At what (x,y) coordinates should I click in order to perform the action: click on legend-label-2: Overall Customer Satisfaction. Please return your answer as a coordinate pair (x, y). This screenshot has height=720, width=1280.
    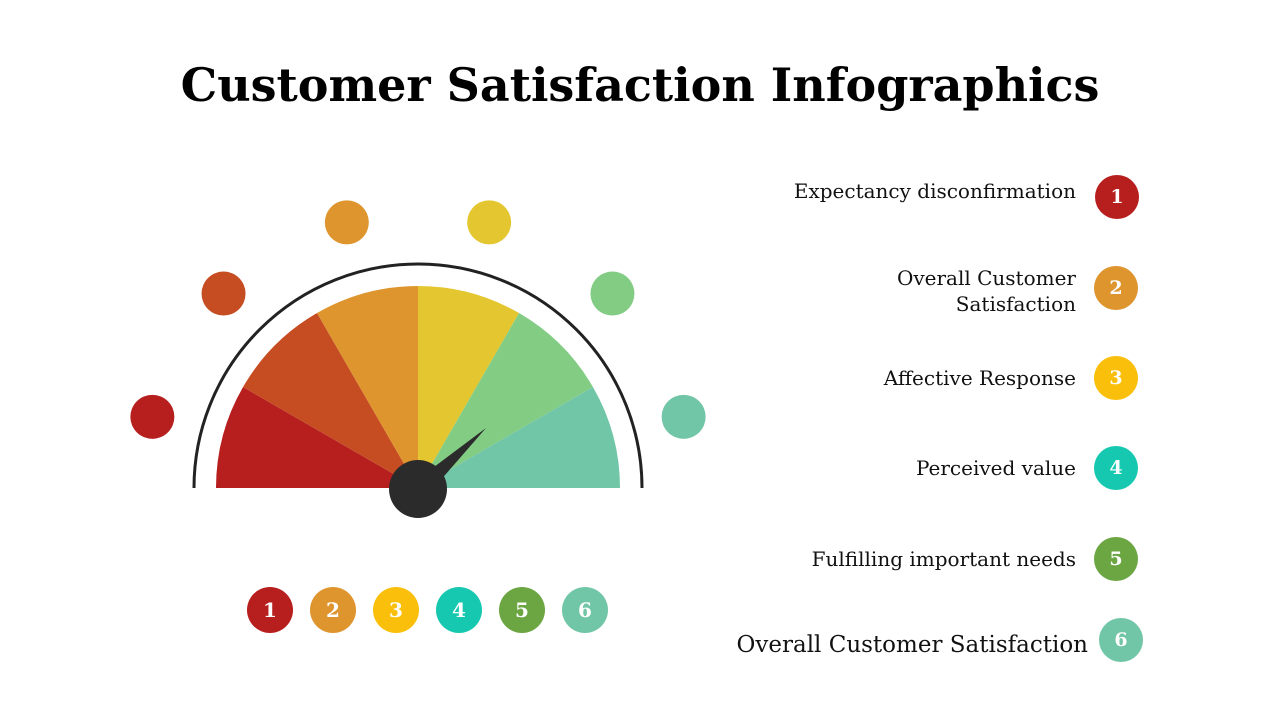
    Looking at the image, I should click on (986, 291).